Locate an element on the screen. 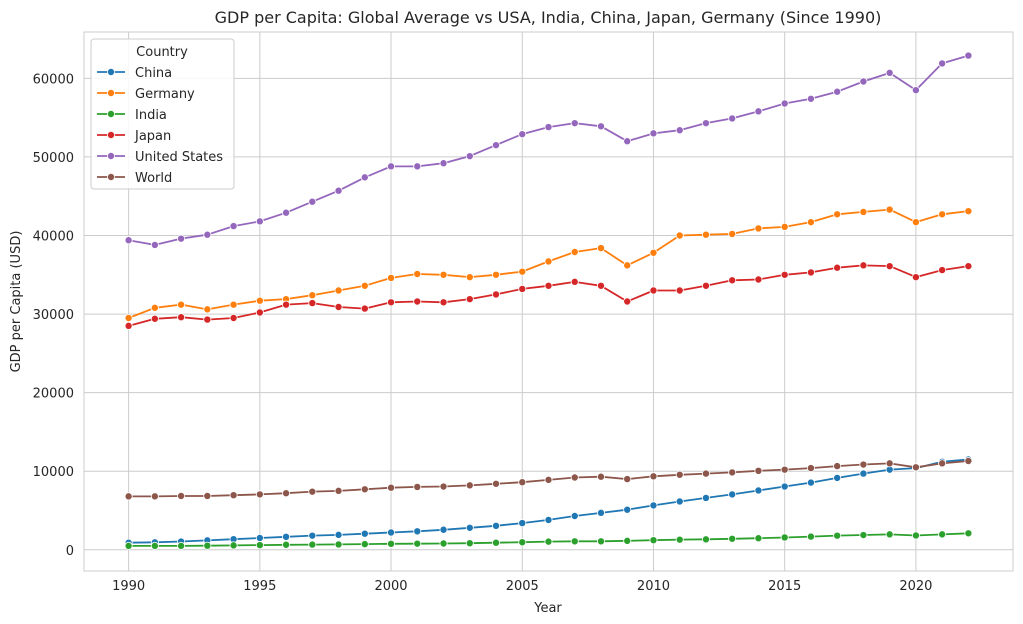 This screenshot has width=1023, height=624. x-axis-title: Year is located at coordinates (547, 608).